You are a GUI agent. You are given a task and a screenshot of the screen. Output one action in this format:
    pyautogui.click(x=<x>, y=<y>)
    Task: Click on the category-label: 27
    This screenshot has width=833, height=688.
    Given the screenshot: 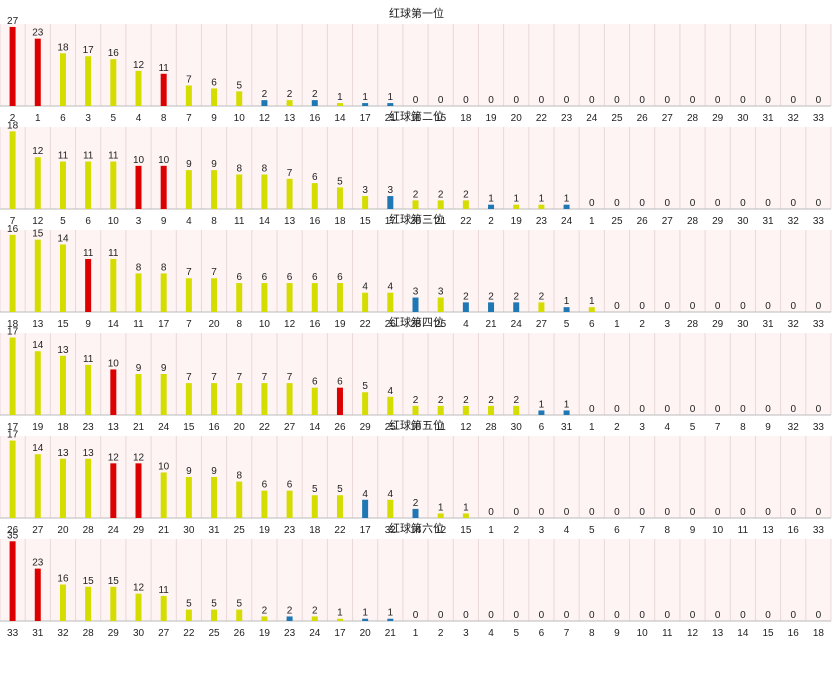 What is the action you would take?
    pyautogui.click(x=542, y=324)
    